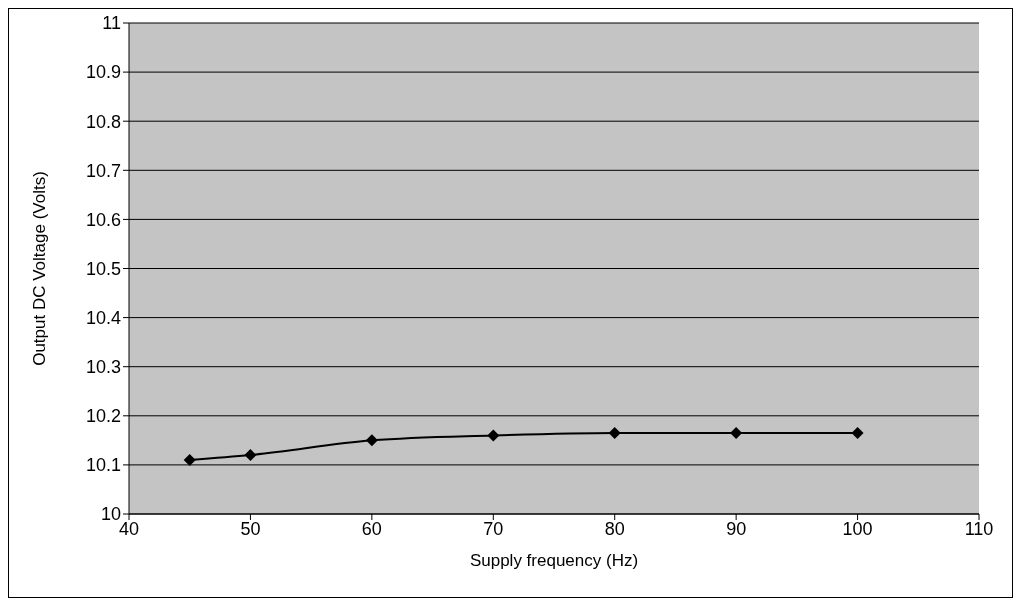  I want to click on x-tick-label: 50, so click(250, 528).